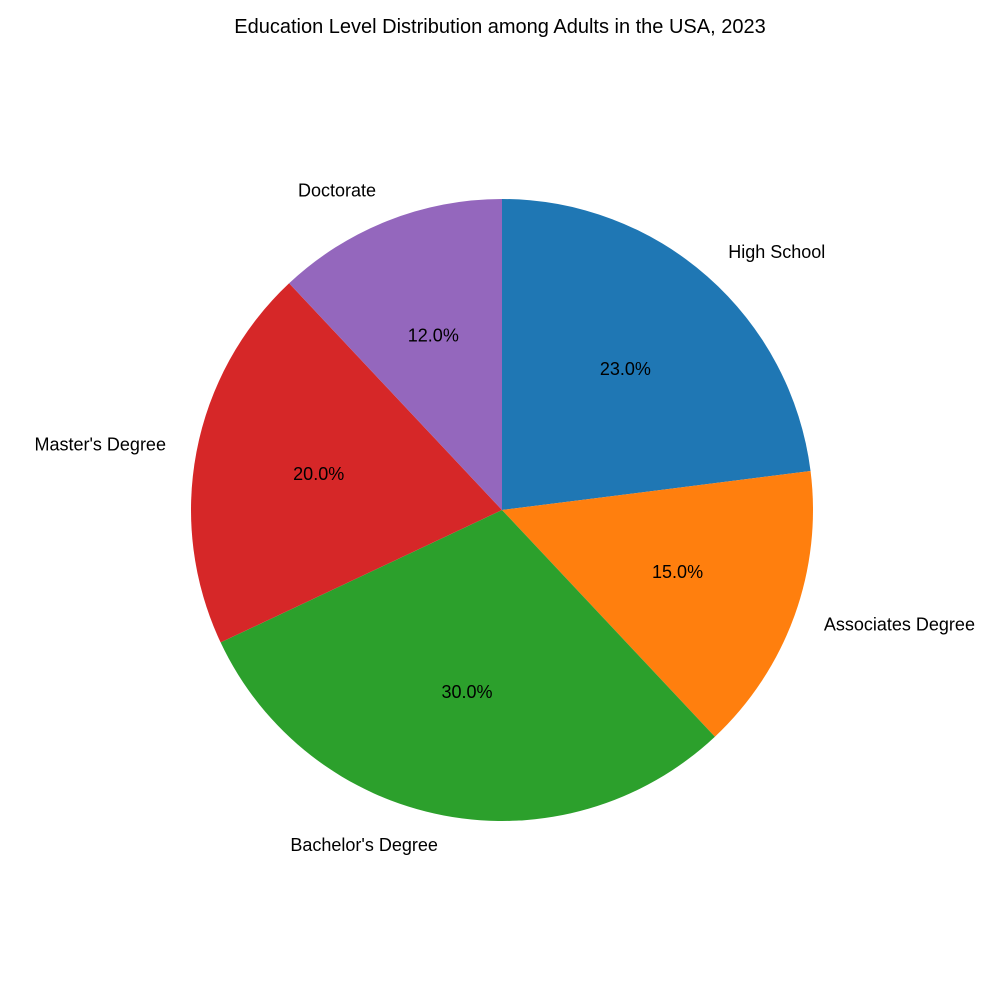 Image resolution: width=1000 pixels, height=1000 pixels. What do you see at coordinates (433, 335) in the screenshot?
I see `slice-percent-label: 12.0%` at bounding box center [433, 335].